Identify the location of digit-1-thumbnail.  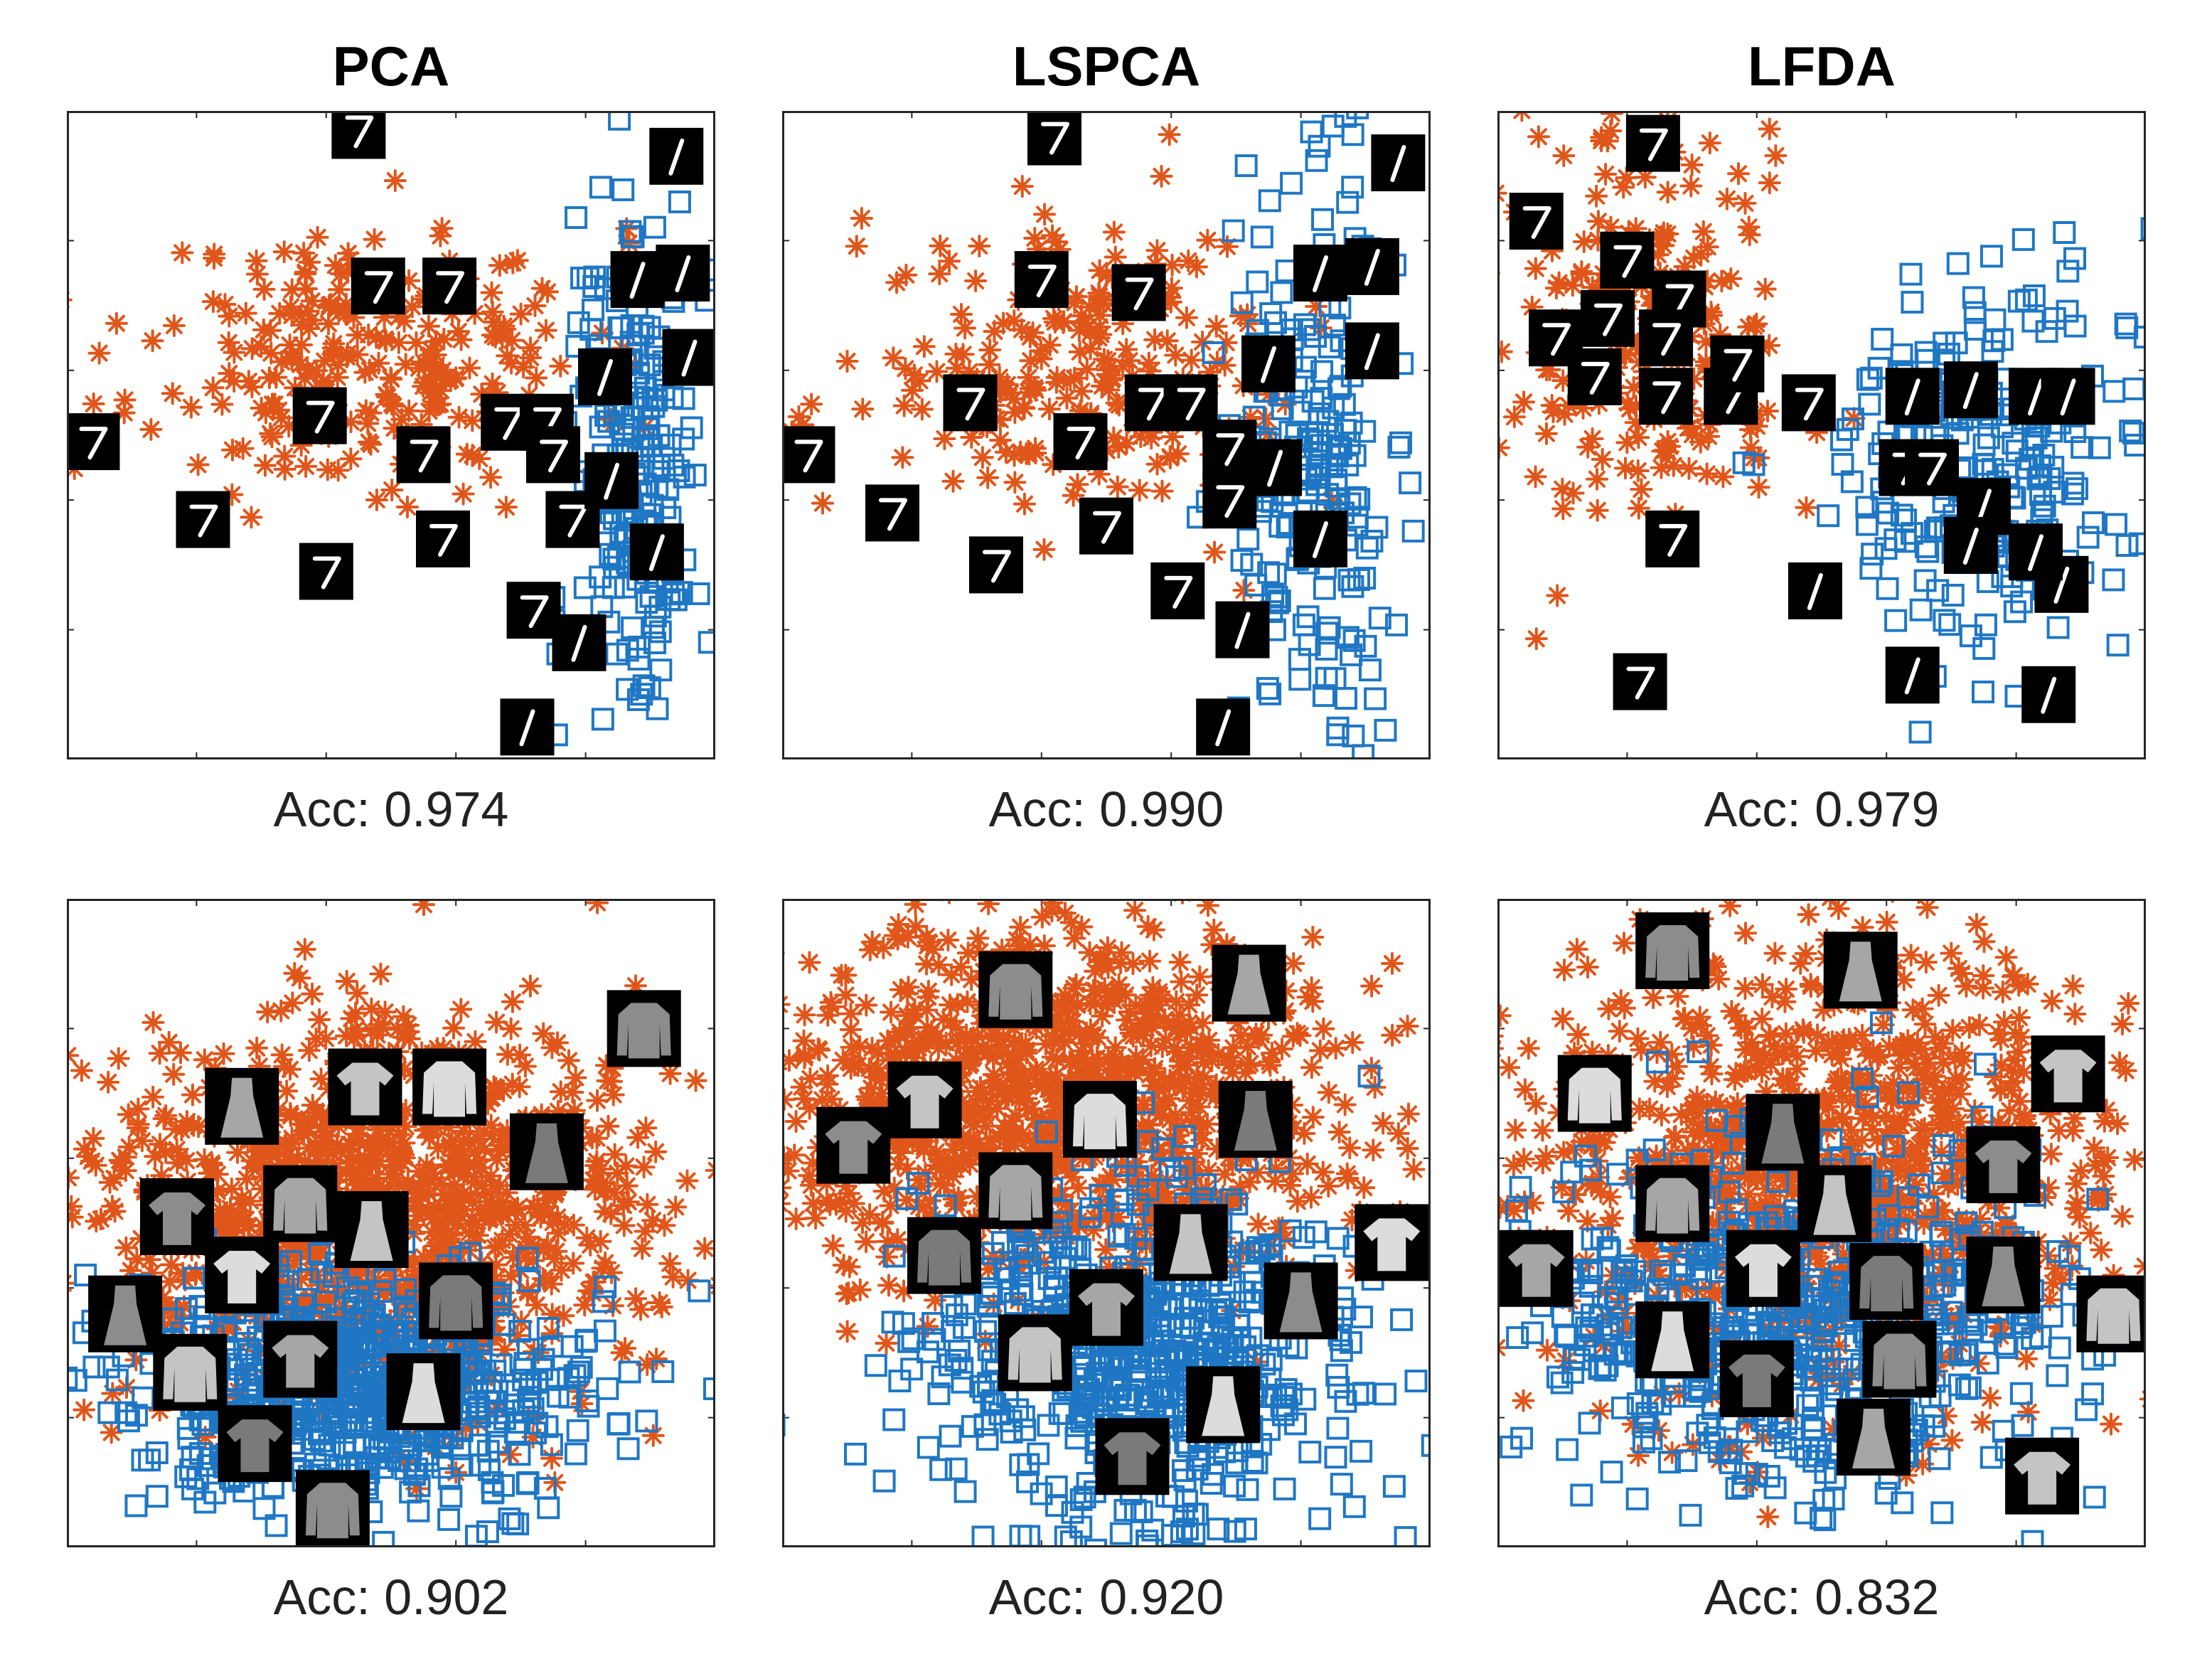
(1320, 273).